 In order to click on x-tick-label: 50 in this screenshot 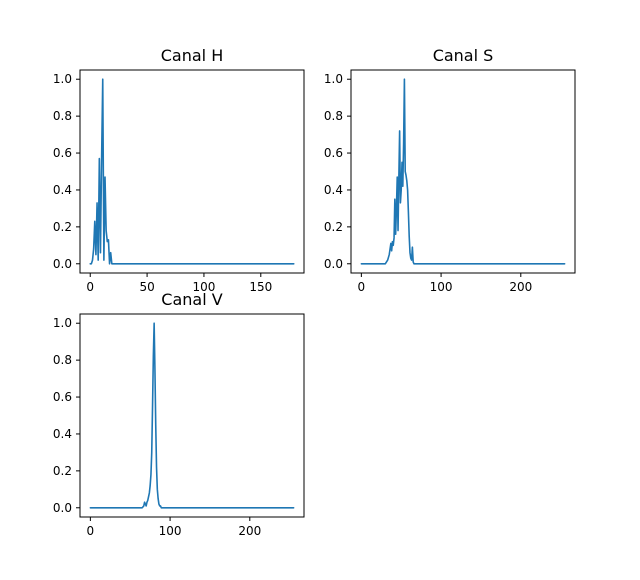, I will do `click(146, 287)`.